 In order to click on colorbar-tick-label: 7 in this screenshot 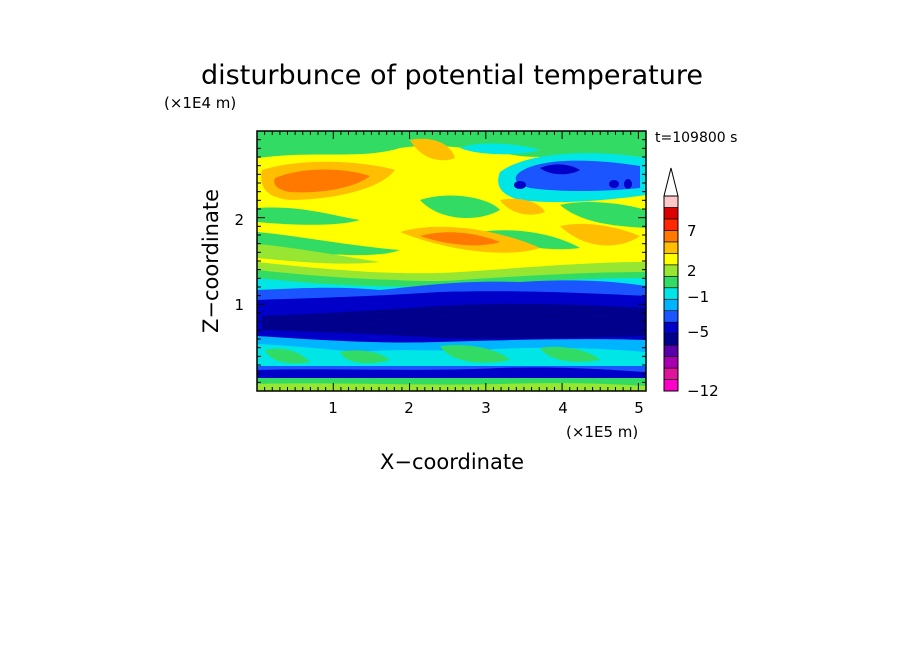, I will do `click(692, 231)`.